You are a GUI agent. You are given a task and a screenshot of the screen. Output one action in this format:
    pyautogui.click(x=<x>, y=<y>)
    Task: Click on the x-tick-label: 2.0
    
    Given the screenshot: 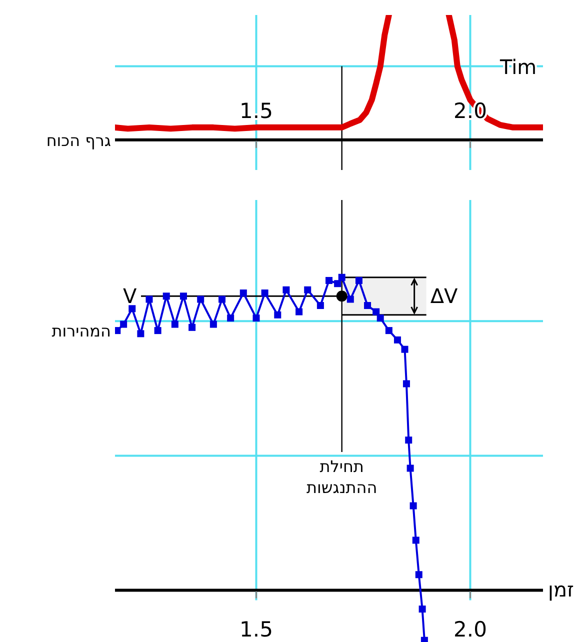 What is the action you would take?
    pyautogui.click(x=470, y=629)
    